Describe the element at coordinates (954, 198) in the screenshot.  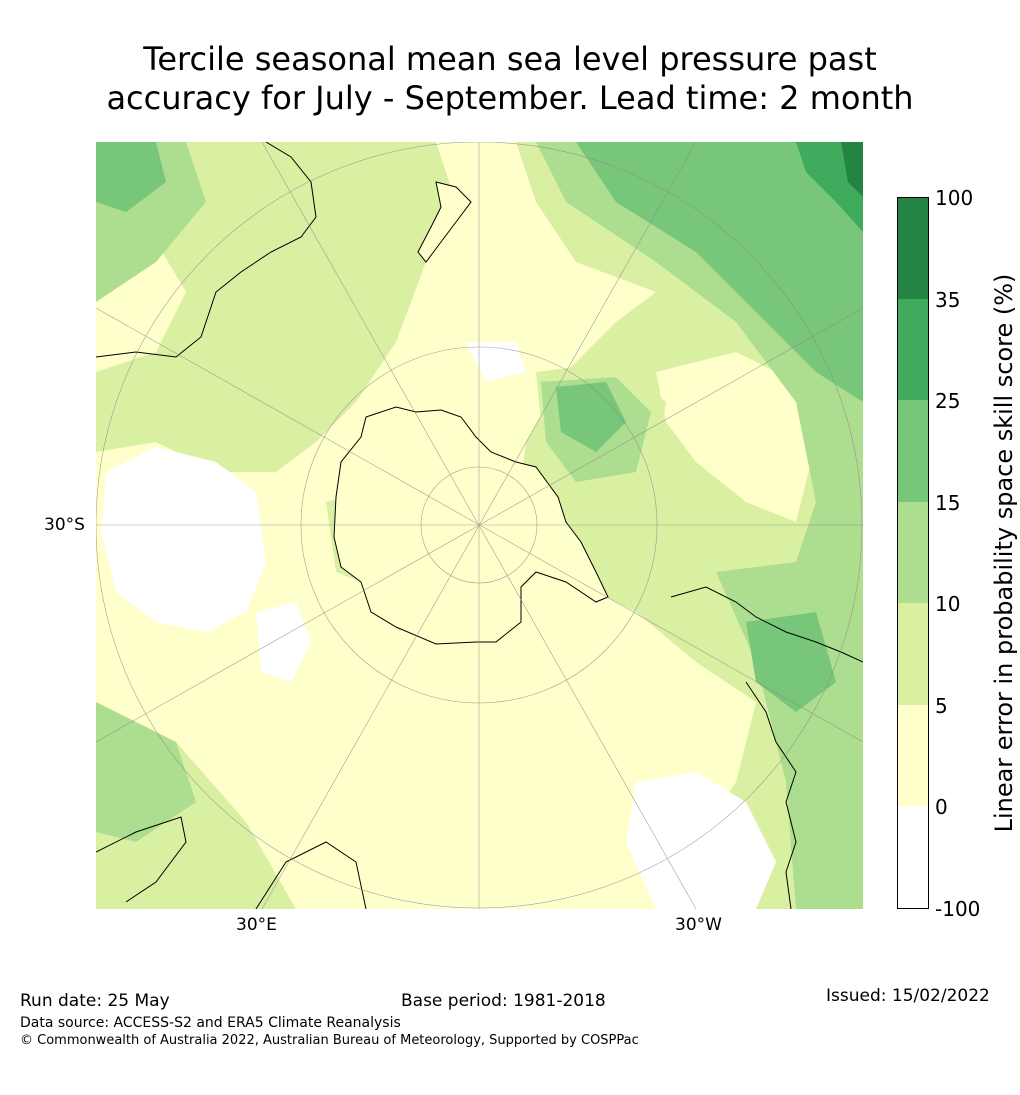
I see `colorbar-tick: 100` at that location.